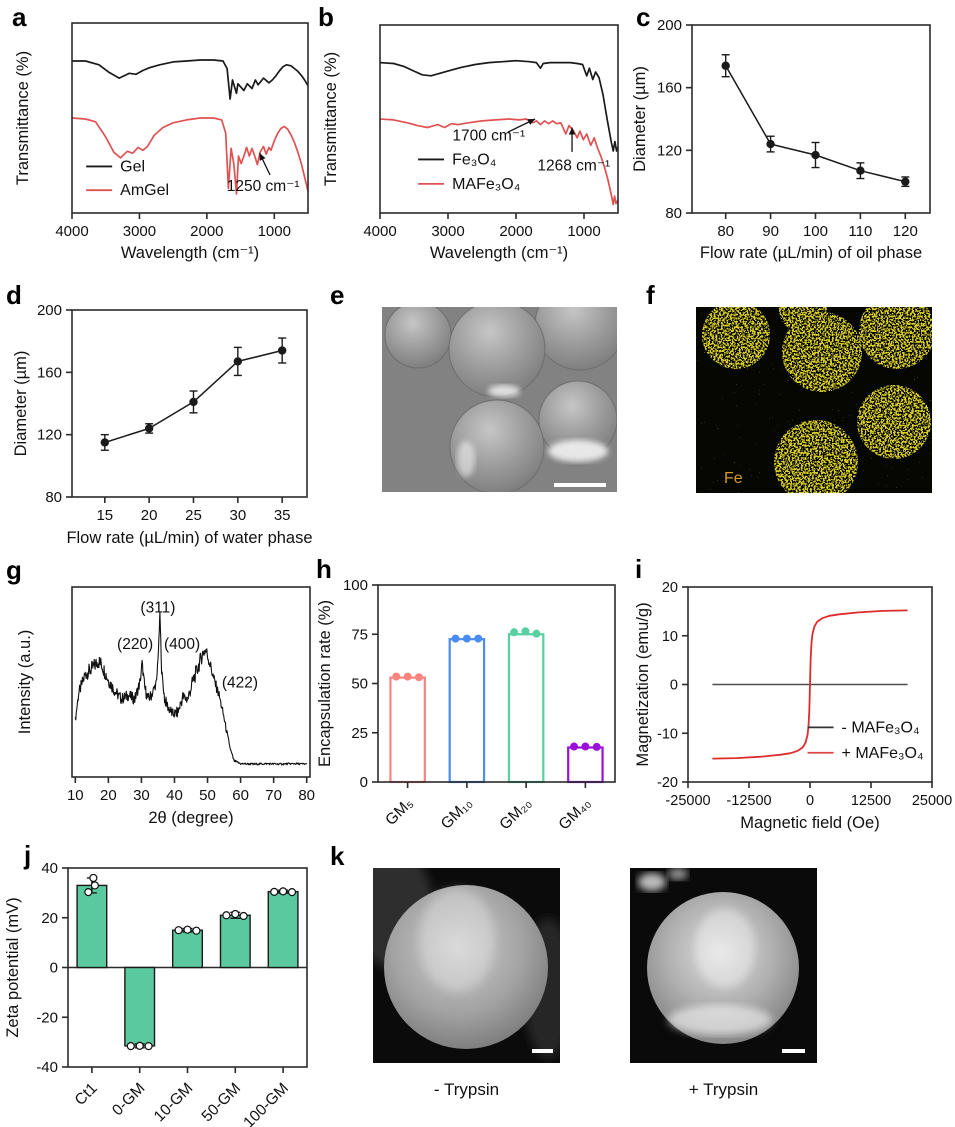 The height and width of the screenshot is (1127, 955). What do you see at coordinates (190, 79) in the screenshot?
I see `series-Gel` at bounding box center [190, 79].